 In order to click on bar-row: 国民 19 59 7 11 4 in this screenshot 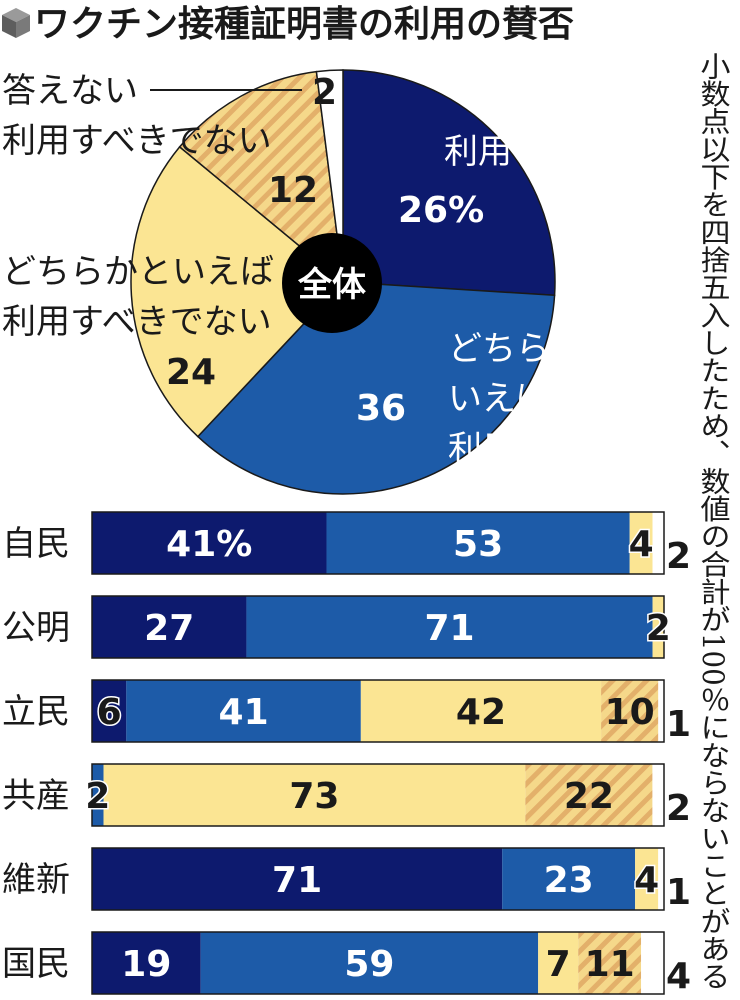, I will do `click(346, 964)`.